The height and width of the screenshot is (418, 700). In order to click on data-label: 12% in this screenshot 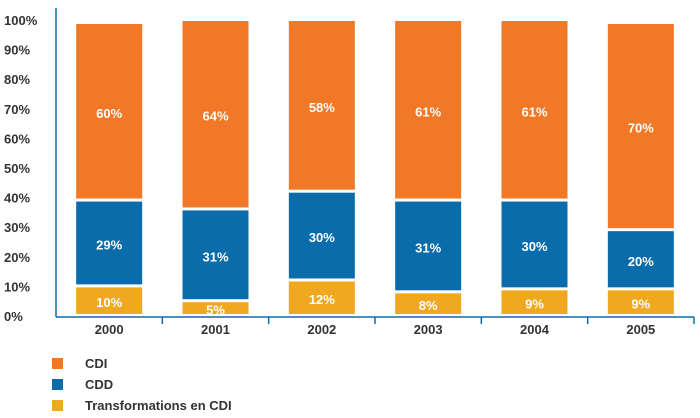, I will do `click(322, 299)`.